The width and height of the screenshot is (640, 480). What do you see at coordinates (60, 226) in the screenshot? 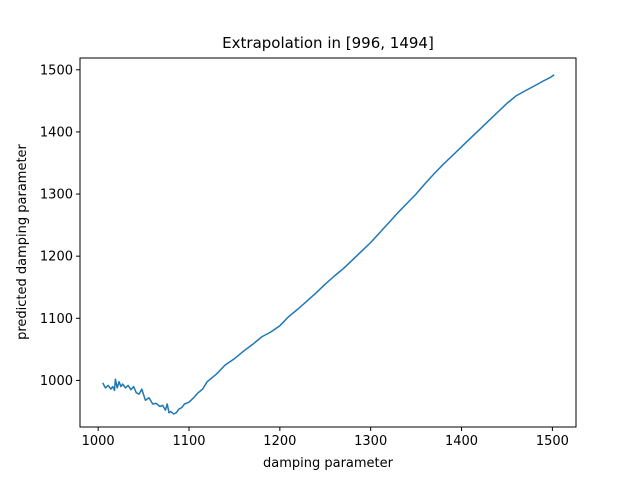
I see `y-axis-ticks: 1000 1100 1200 1300 1400 1500` at bounding box center [60, 226].